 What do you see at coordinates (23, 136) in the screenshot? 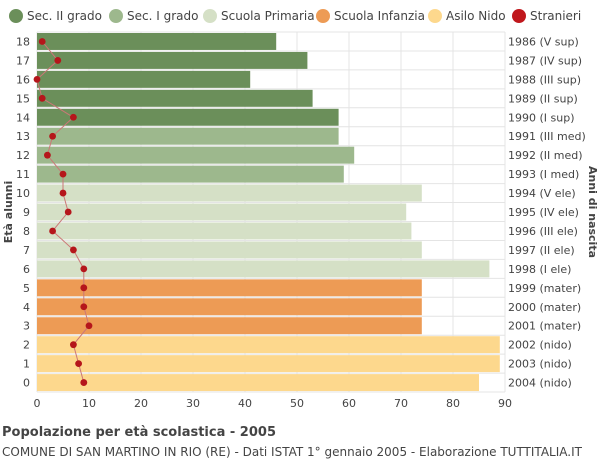
I see `y-tick-label: 13` at bounding box center [23, 136].